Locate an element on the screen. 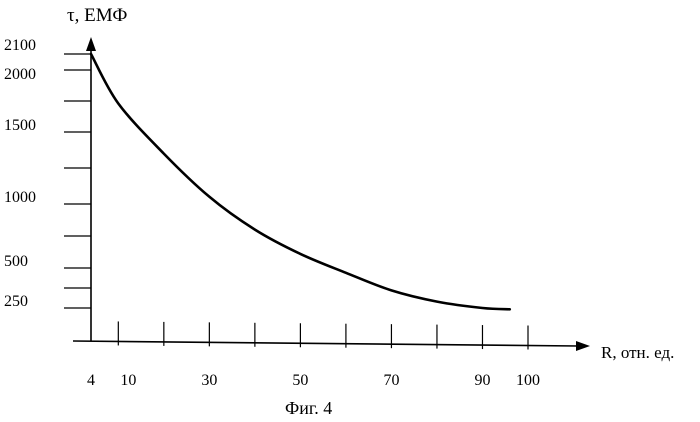 This screenshot has width=700, height=422. y-tick-label: 250 is located at coordinates (16, 301).